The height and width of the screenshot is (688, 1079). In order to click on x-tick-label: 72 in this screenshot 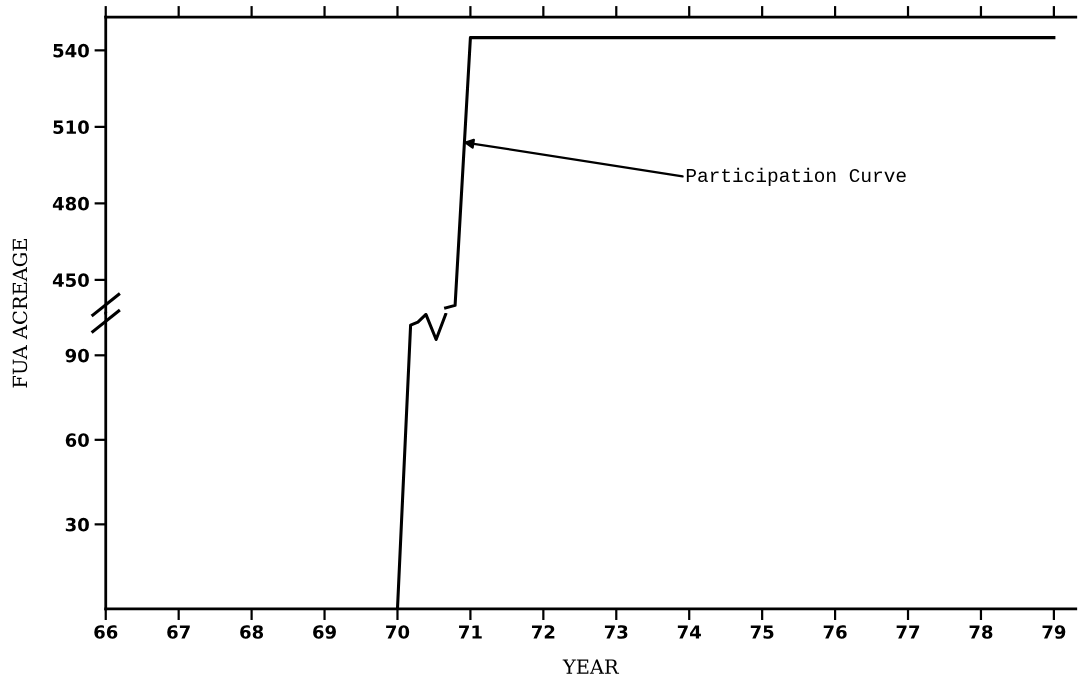, I will do `click(543, 632)`.